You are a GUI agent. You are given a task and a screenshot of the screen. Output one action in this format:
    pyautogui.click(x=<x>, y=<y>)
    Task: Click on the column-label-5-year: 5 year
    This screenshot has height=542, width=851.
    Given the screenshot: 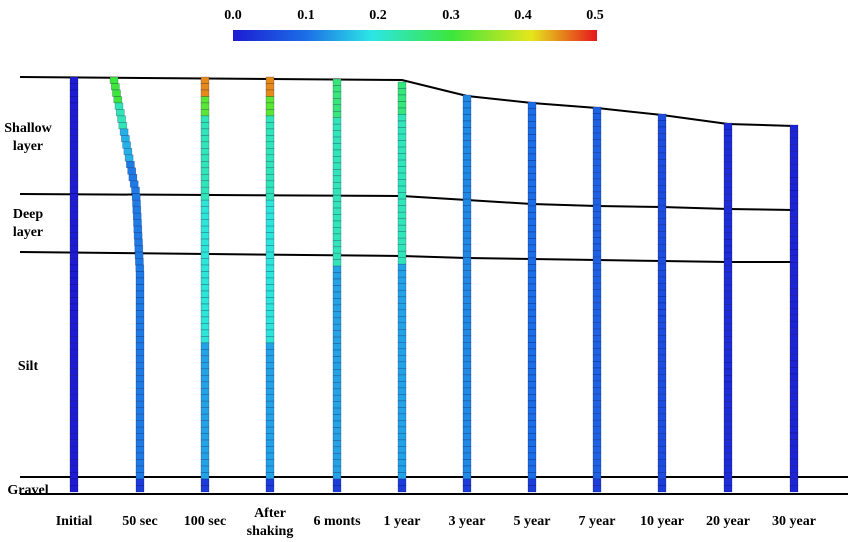 What is the action you would take?
    pyautogui.click(x=532, y=521)
    